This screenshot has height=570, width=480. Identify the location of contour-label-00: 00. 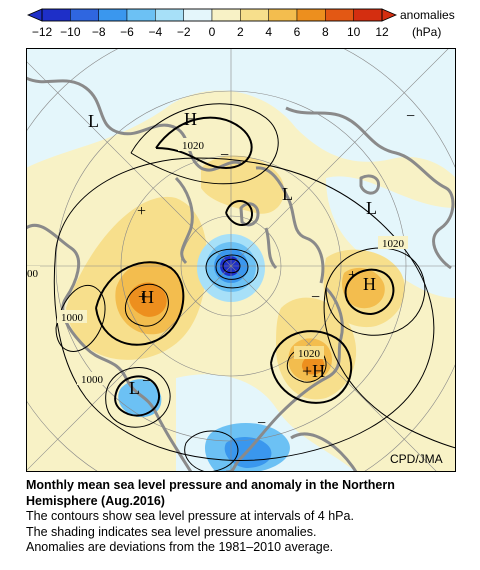
(33, 274).